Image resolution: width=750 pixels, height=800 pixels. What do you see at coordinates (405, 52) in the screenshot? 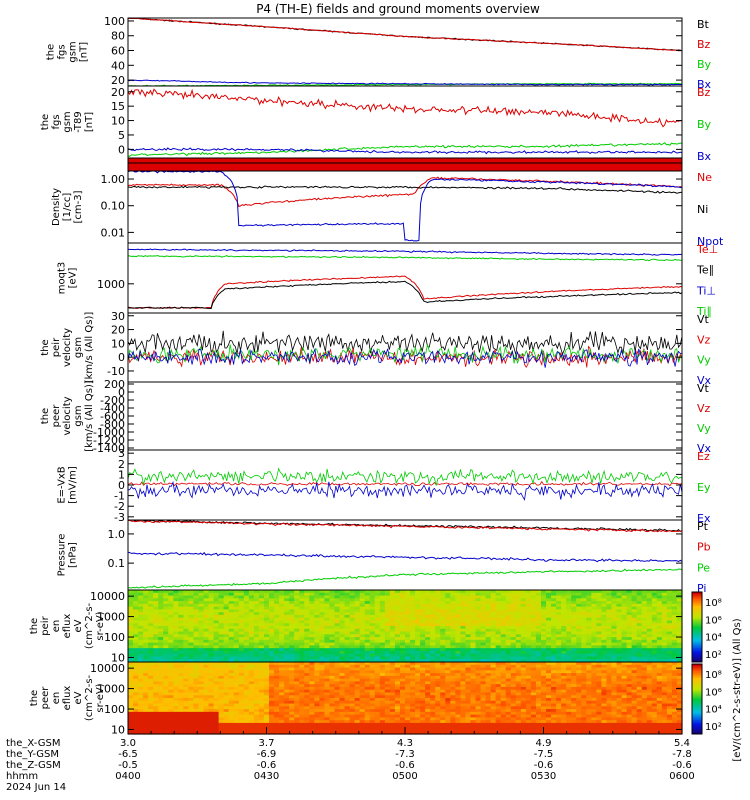
I see `panel-frame-p1` at bounding box center [405, 52].